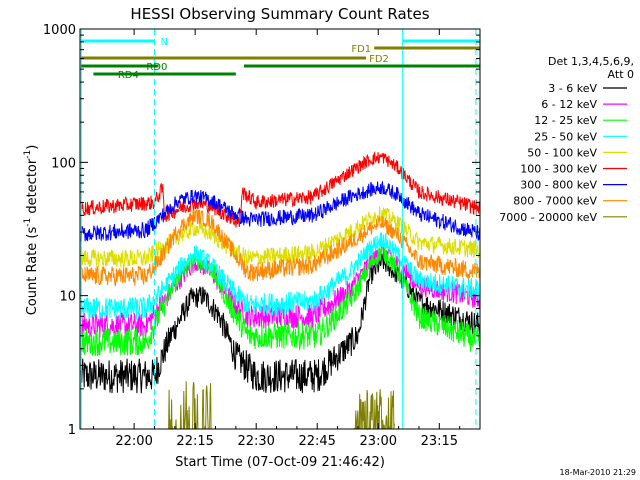 Image resolution: width=640 pixels, height=480 pixels. Describe the element at coordinates (72, 430) in the screenshot. I see `y-tick-label: 1` at that location.